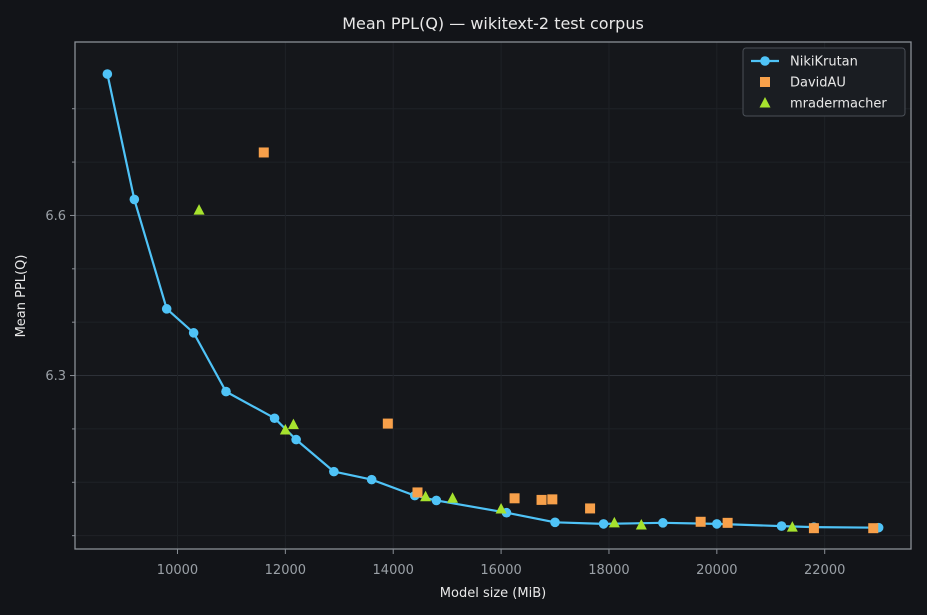 The image size is (927, 615). What do you see at coordinates (493, 23) in the screenshot?
I see `chart-title: Mean PPL(Q) — wikitext-2 test corpus` at bounding box center [493, 23].